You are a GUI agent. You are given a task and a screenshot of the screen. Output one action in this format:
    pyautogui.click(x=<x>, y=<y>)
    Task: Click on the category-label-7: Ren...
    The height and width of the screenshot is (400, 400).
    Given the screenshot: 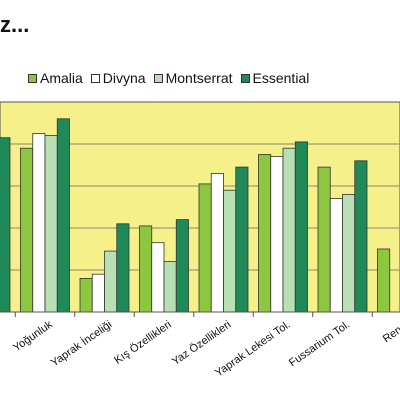 What is the action you would take?
    pyautogui.click(x=390, y=332)
    